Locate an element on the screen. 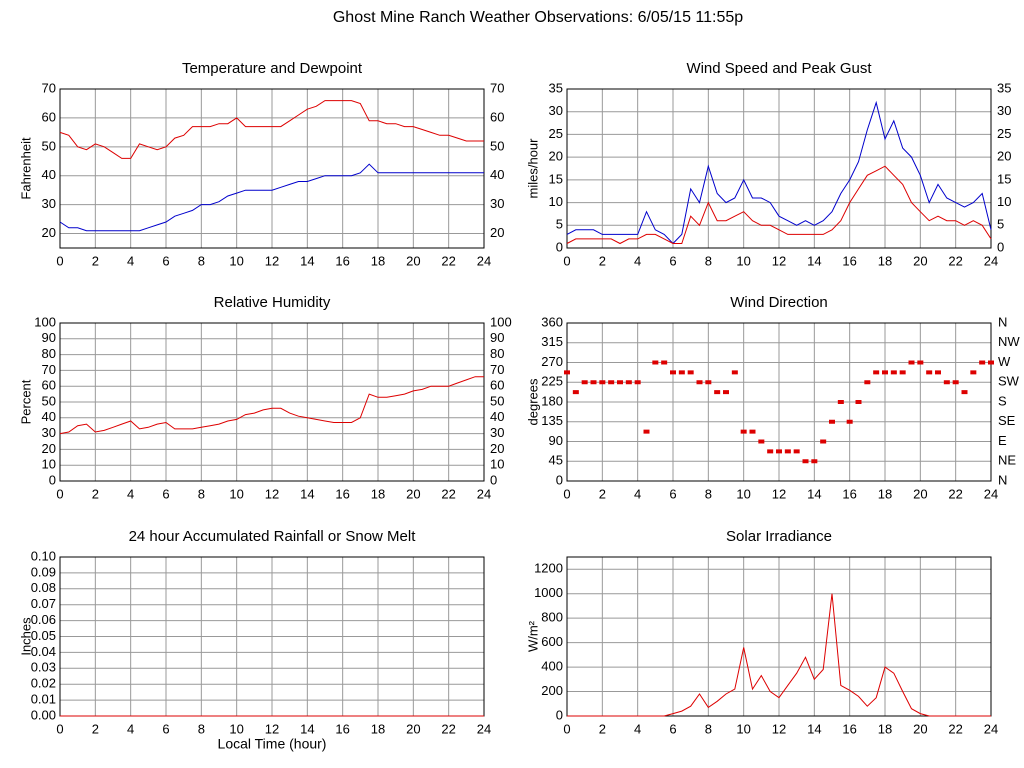 The width and height of the screenshot is (1024, 768). y-tick-label: 40 is located at coordinates (49, 174).